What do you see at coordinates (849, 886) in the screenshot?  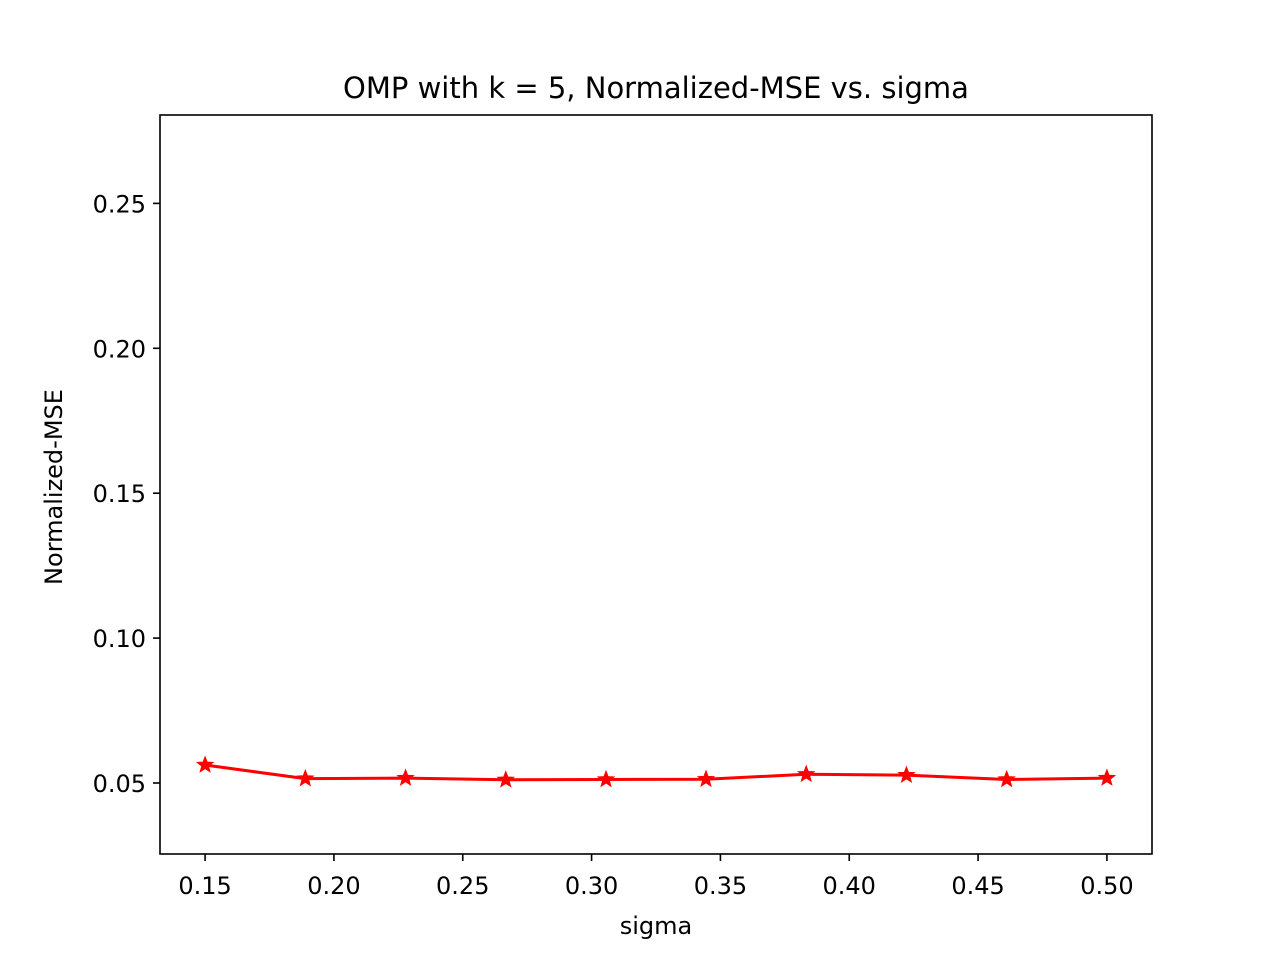 I see `x-tick-label: 0.40` at bounding box center [849, 886].